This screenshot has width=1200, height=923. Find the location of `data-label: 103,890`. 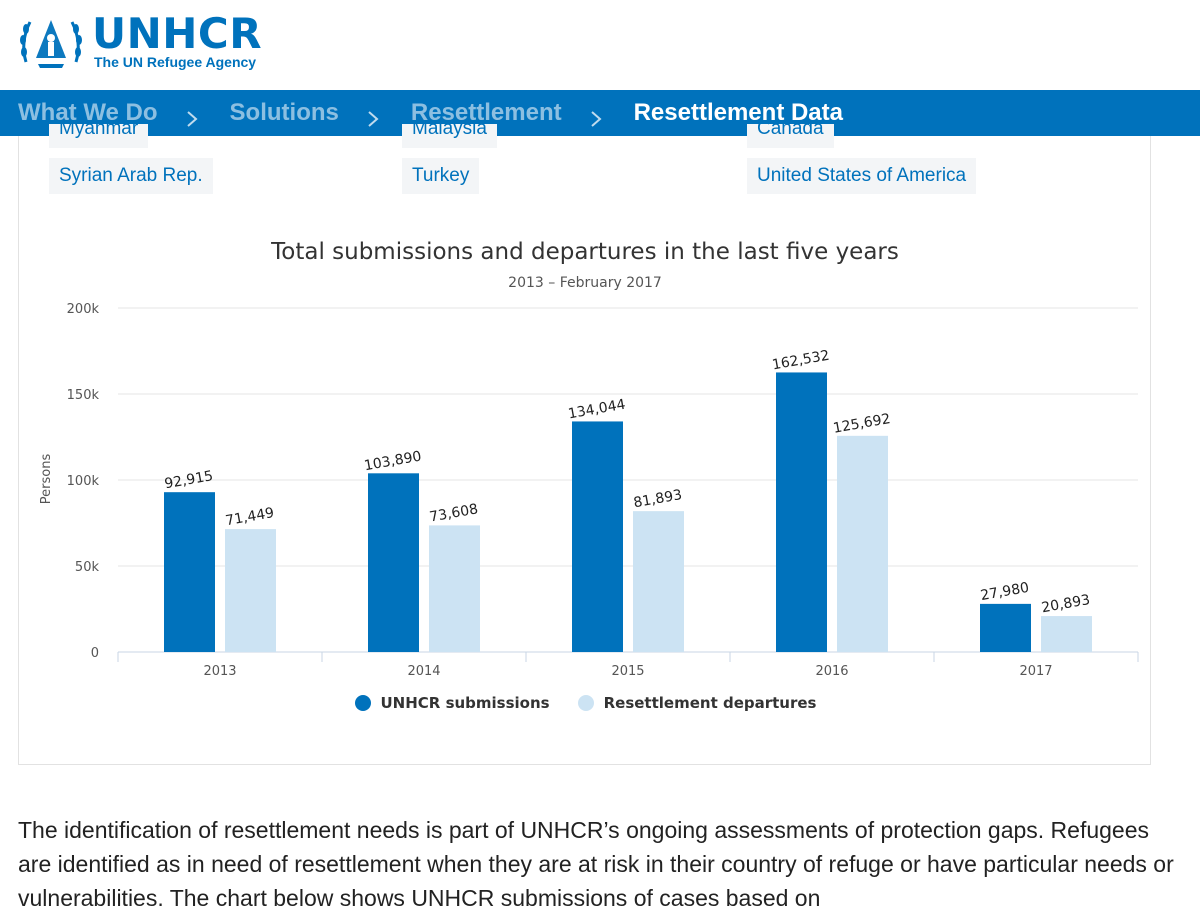

data-label: 103,890 is located at coordinates (393, 461).